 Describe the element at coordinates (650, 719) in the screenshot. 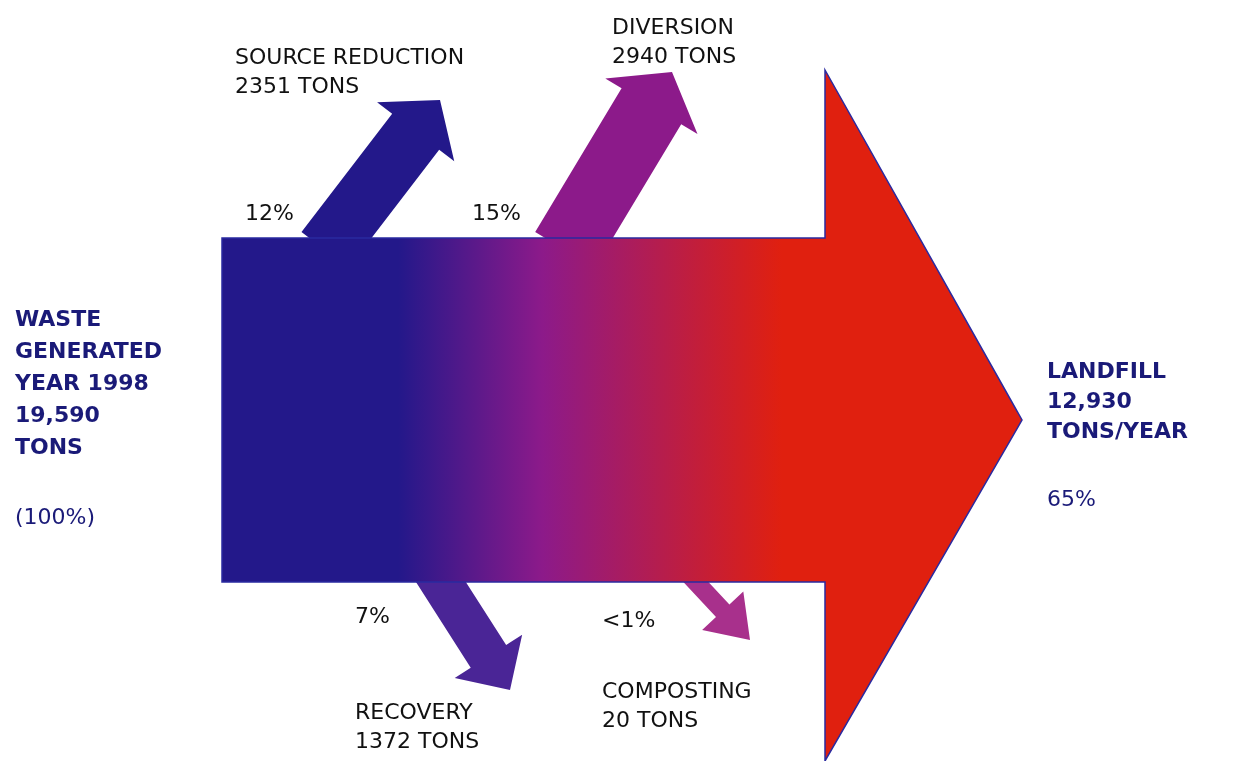

I see `data-label: 20 TONS` at that location.